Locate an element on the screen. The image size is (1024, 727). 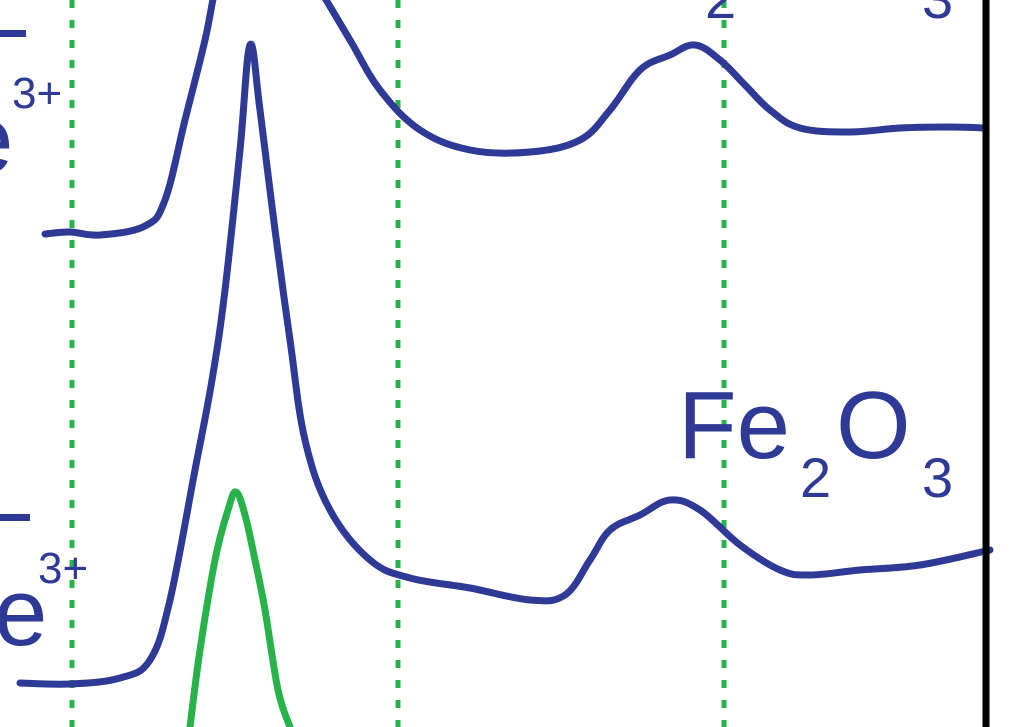
top-partial-subscript-2: 2 is located at coordinates (720, 15).